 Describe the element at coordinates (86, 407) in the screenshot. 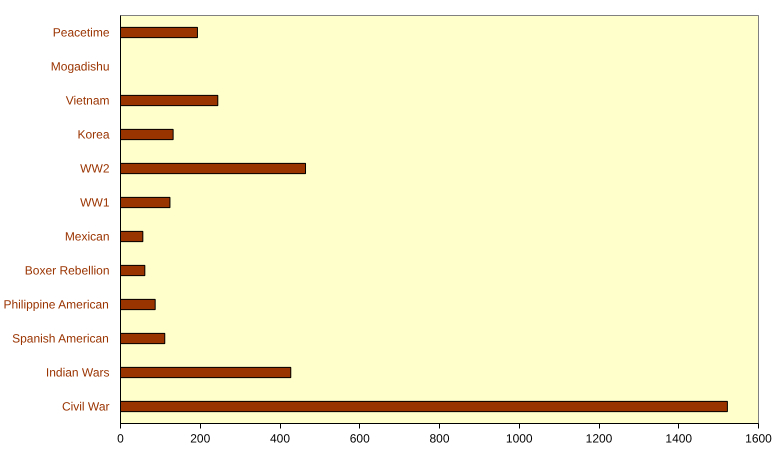

I see `y-tick-label: Civil War` at that location.